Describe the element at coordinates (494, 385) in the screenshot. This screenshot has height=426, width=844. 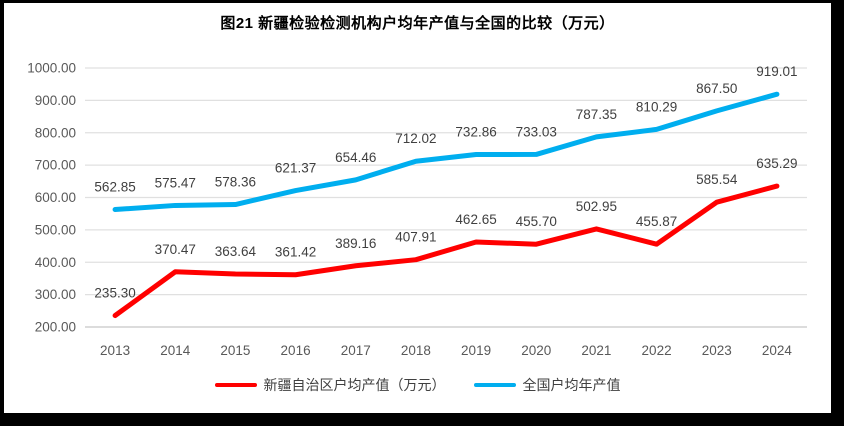
I see `blue-line-swatch-icon` at that location.